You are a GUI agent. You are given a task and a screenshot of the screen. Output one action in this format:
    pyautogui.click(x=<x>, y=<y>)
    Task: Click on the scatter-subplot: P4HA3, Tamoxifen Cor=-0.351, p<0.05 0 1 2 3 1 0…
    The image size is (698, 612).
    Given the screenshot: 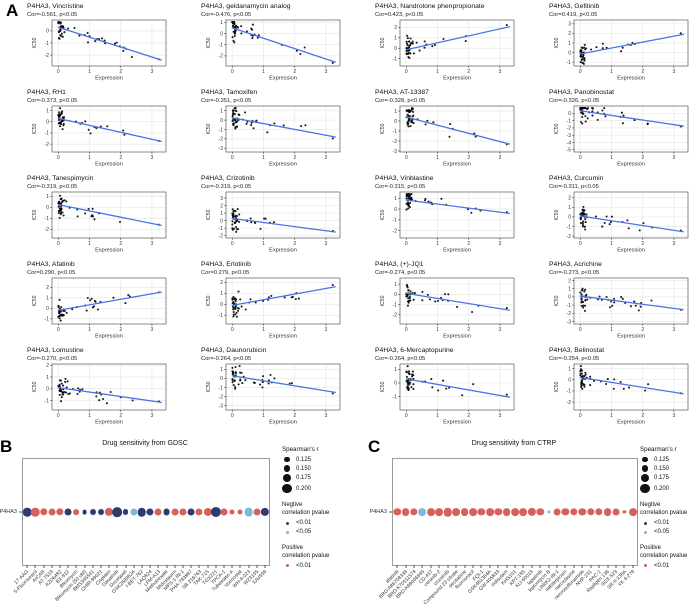 What is the action you would take?
    pyautogui.click(x=261, y=131)
    